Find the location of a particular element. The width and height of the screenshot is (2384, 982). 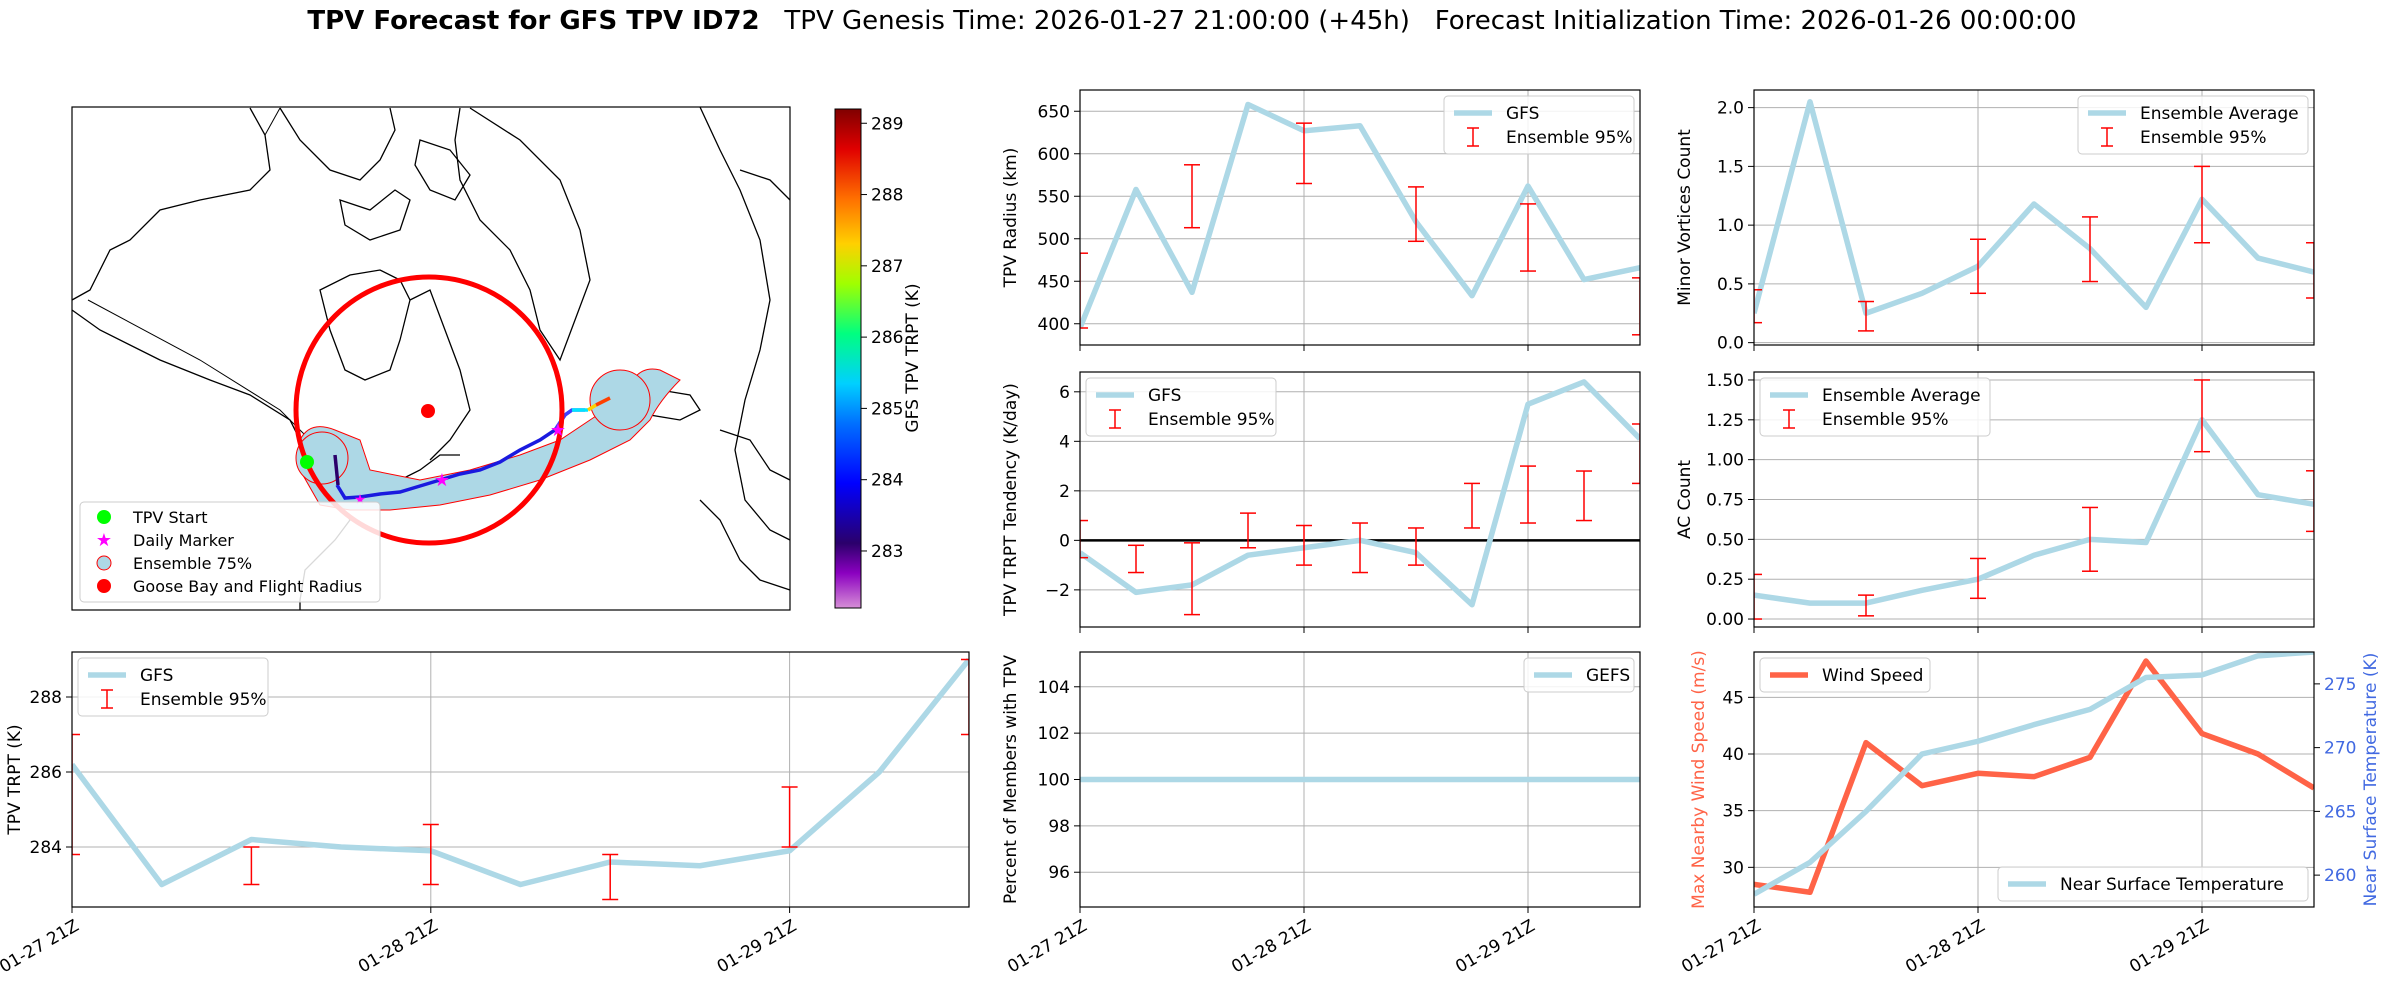

legend-entry: GEFS is located at coordinates (1608, 676).